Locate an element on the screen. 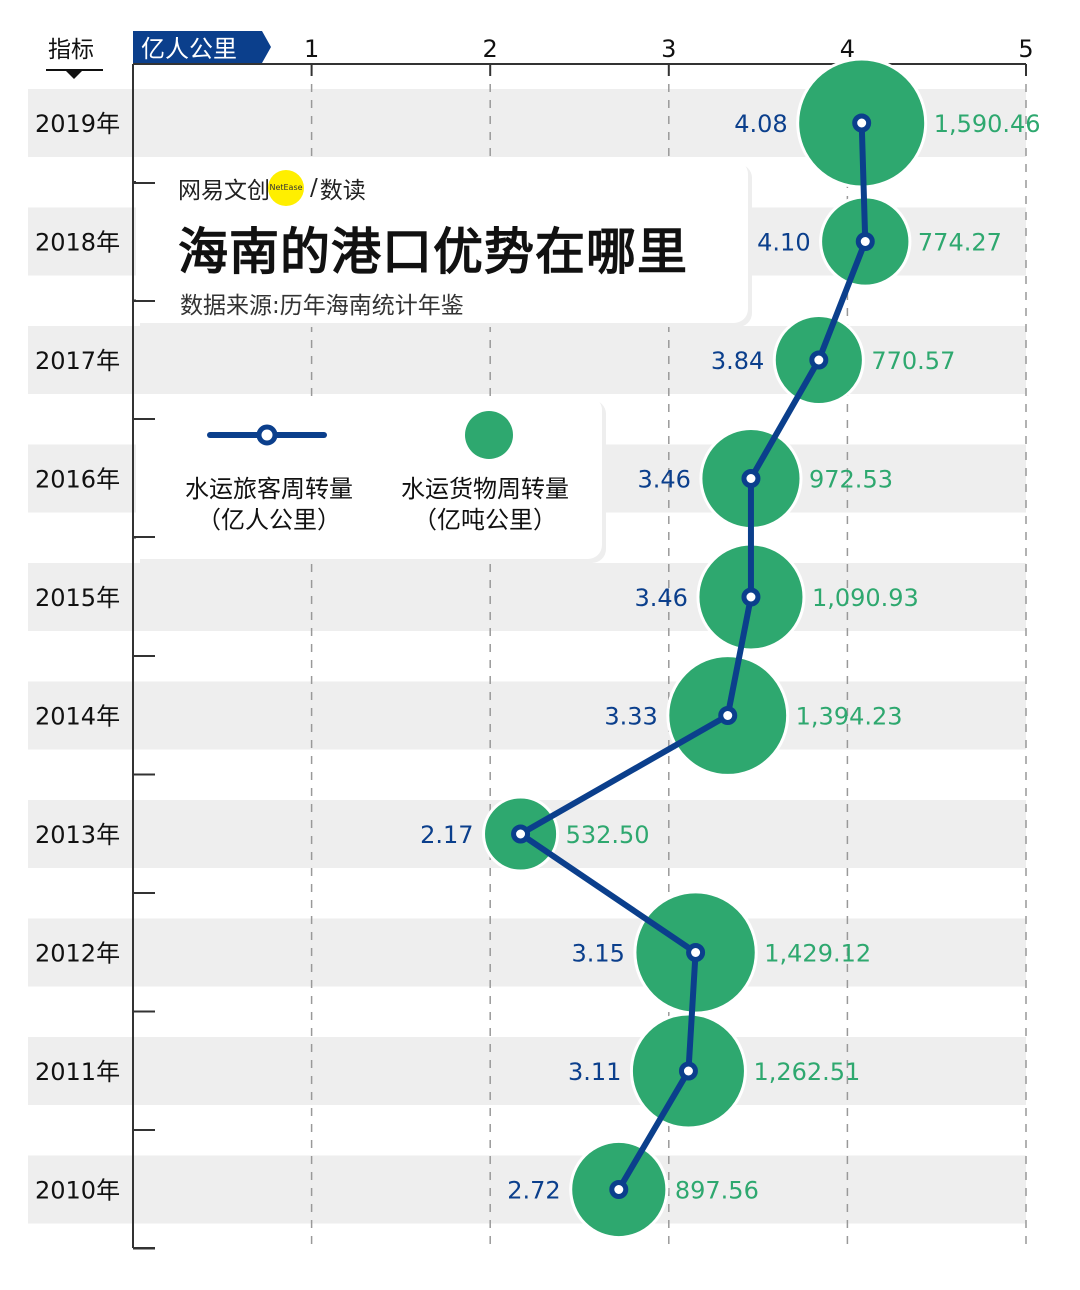 The image size is (1080, 1290). x-tick-label: 5 is located at coordinates (1025, 49).